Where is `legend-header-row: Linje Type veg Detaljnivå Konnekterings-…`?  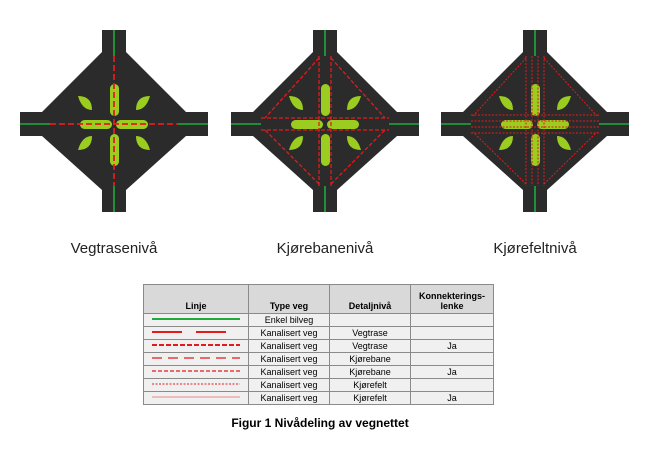
legend-header-row: Linje Type veg Detaljnivå Konnekterings-… is located at coordinates (318, 299).